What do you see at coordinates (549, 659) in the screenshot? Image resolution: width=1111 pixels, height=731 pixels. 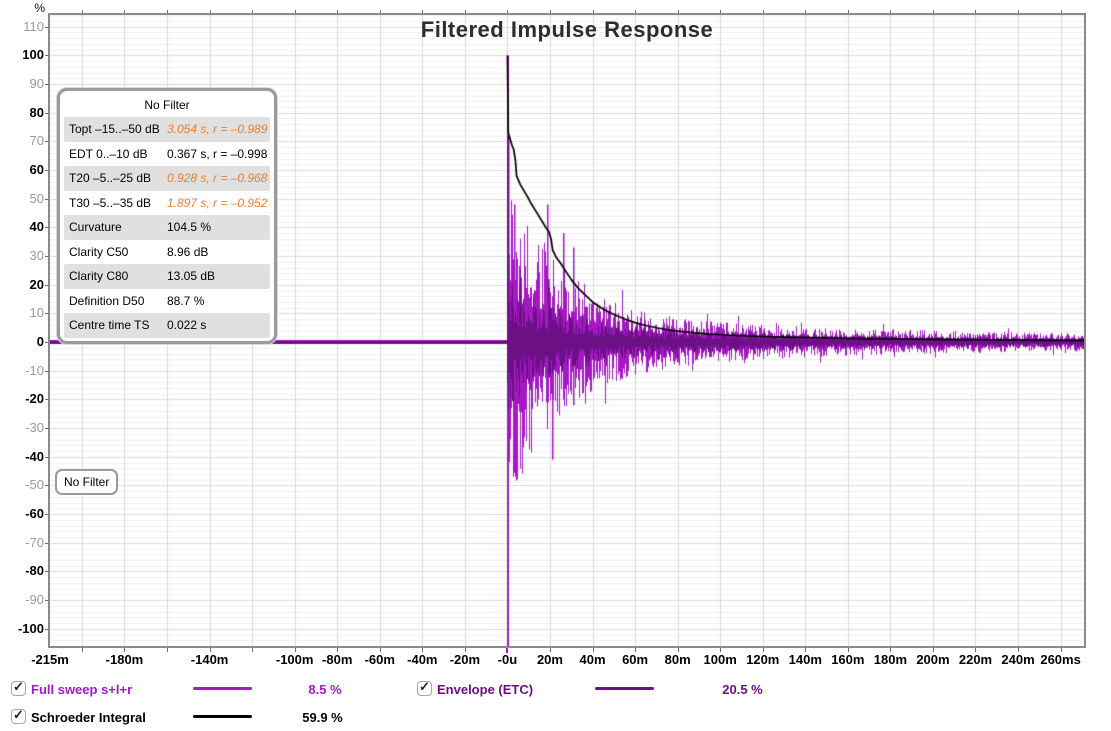 I see `x-tick-label: 20m` at bounding box center [549, 659].